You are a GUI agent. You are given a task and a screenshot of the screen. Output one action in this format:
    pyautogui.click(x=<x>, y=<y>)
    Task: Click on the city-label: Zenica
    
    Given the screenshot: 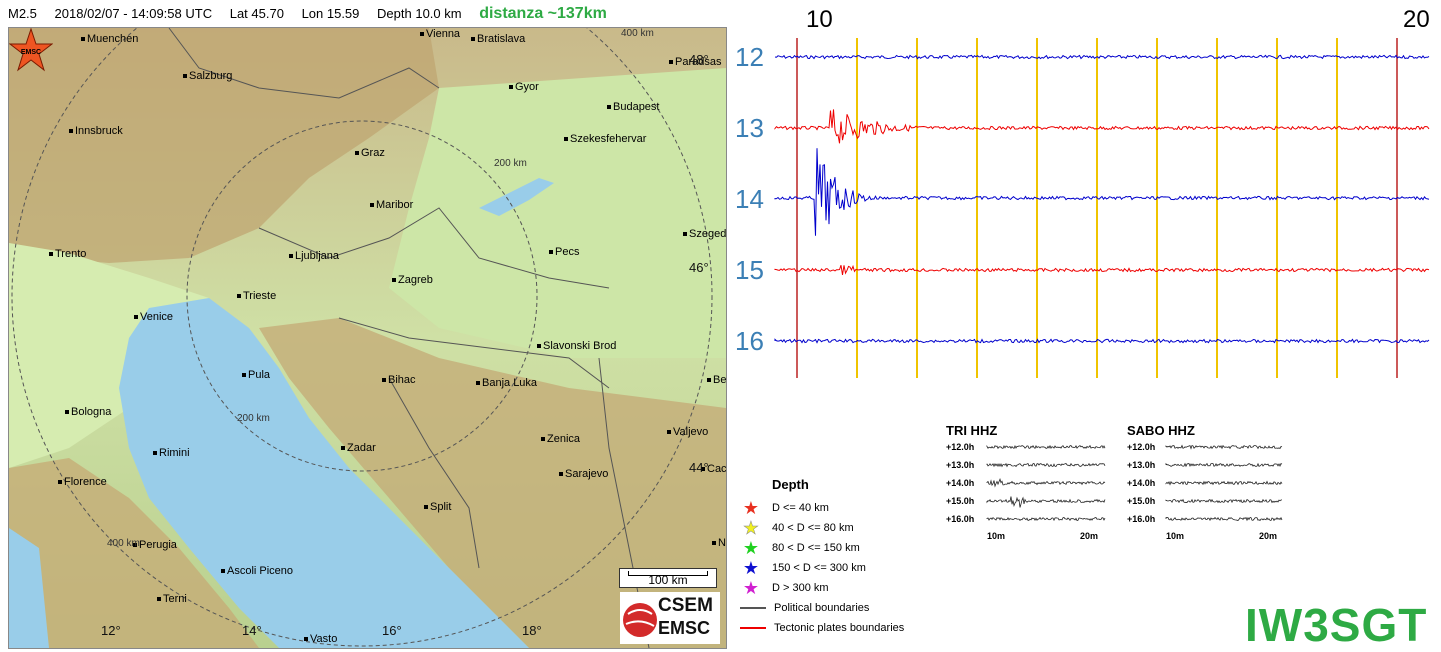 What is the action you would take?
    pyautogui.click(x=560, y=439)
    